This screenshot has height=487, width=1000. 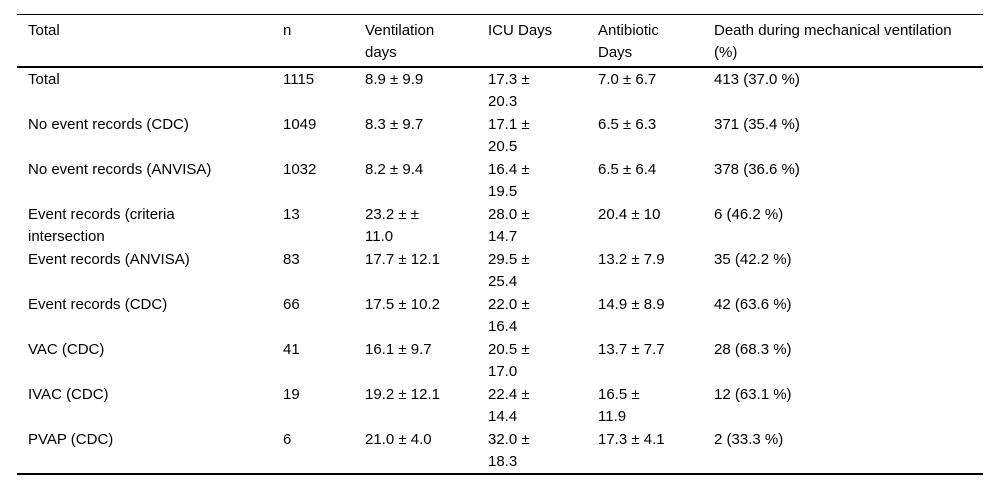 What do you see at coordinates (532, 41) in the screenshot?
I see `column-header-icu-days: ICU Days` at bounding box center [532, 41].